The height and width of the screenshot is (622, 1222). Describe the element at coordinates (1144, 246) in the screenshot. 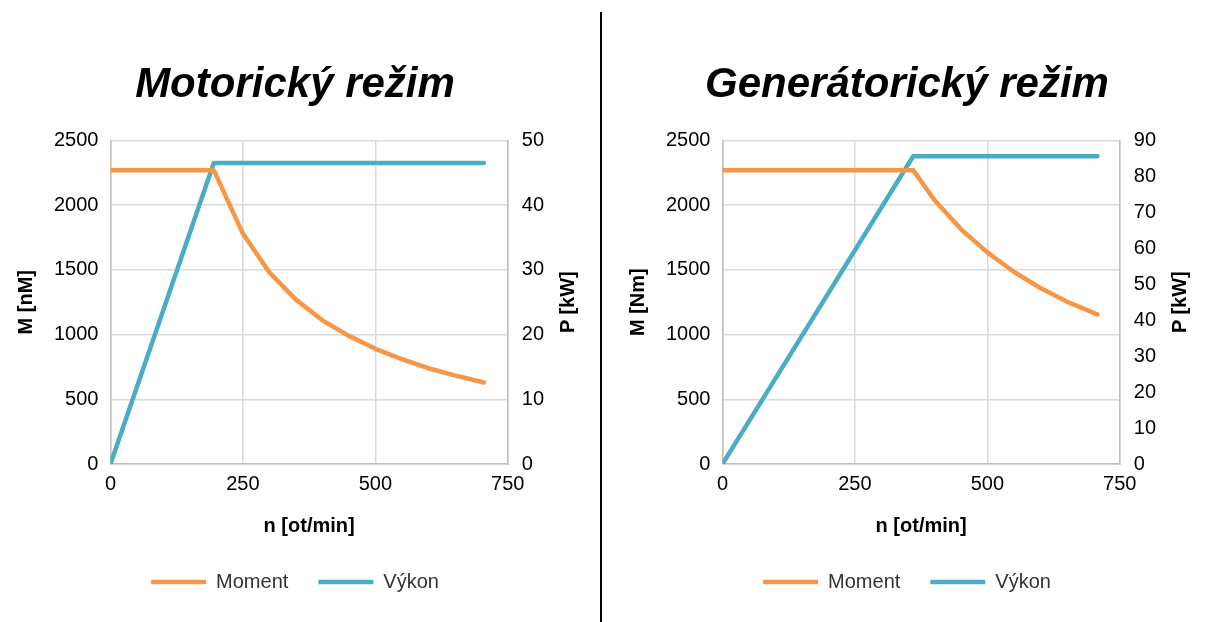

I see `y2-tick-label: 60` at that location.